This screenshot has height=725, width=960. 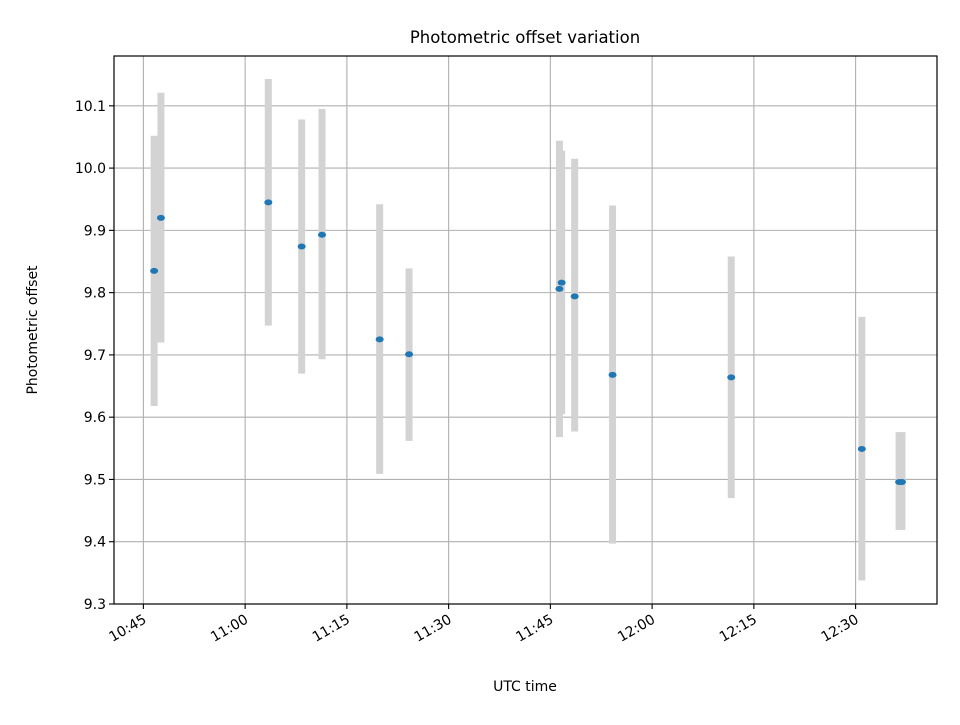 I want to click on x-tick-label: 11:15, so click(x=331, y=629).